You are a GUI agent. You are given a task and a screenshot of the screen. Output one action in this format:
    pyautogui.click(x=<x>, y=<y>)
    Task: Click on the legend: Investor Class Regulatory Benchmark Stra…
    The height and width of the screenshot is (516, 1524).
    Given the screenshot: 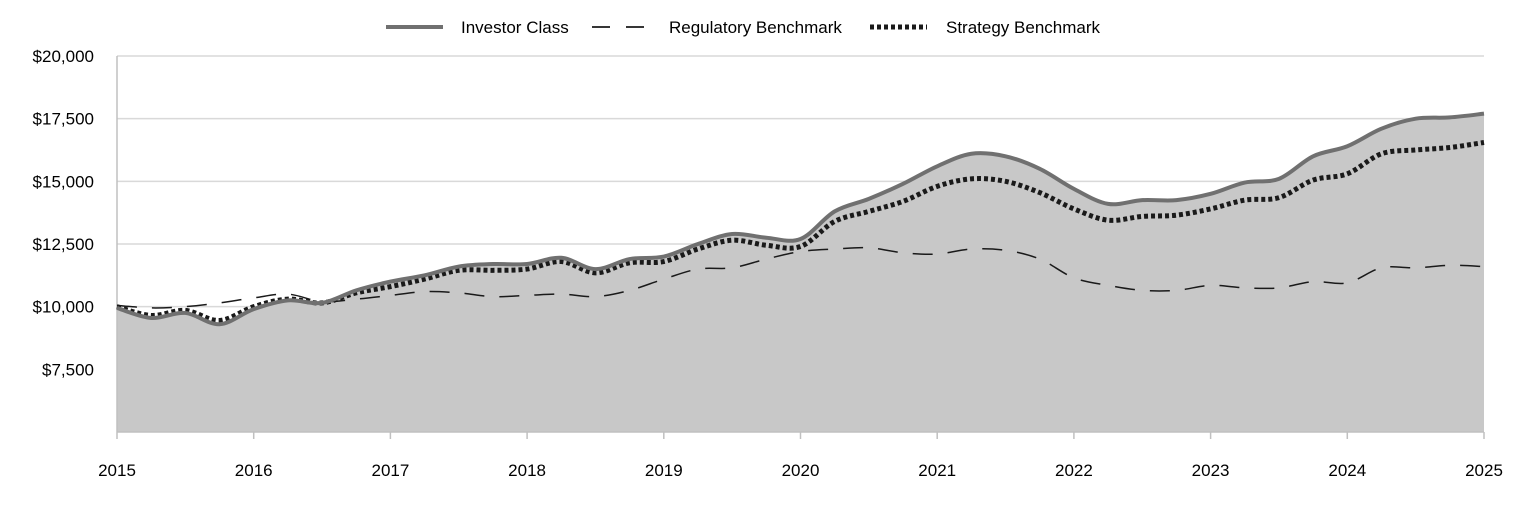 What is the action you would take?
    pyautogui.click(x=743, y=27)
    